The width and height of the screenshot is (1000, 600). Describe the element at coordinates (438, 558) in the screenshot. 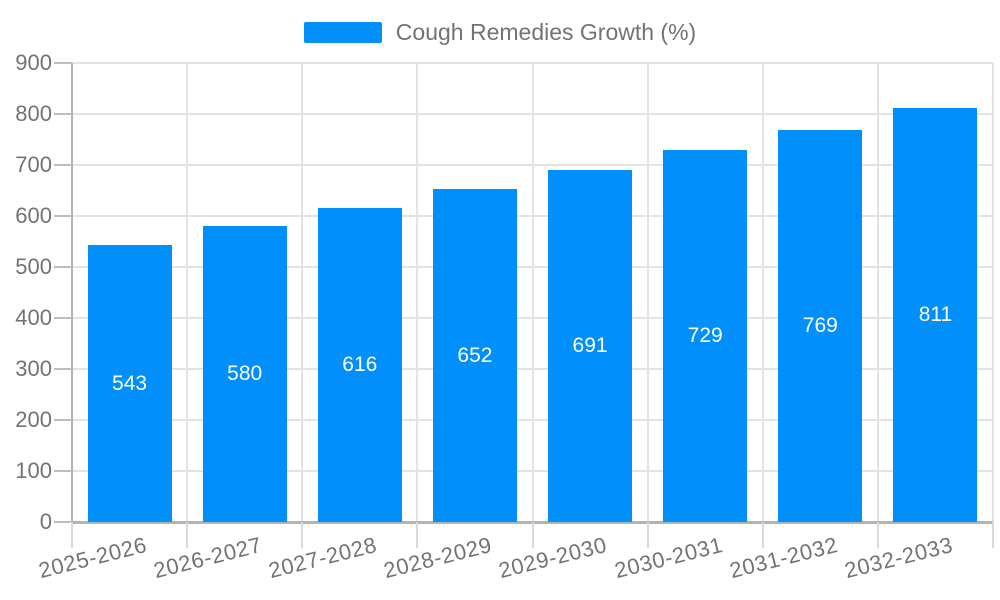

I see `x-axis-tick-label: 2028-2029` at that location.